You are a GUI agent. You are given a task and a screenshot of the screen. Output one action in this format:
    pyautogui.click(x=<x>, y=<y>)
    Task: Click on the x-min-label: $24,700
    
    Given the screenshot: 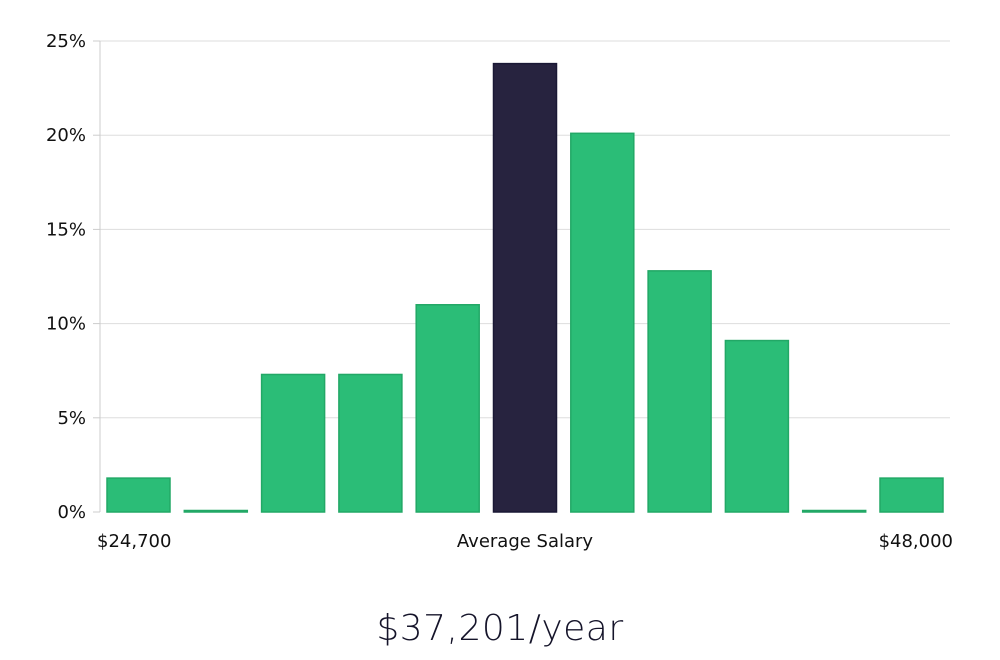 What is the action you would take?
    pyautogui.click(x=134, y=541)
    